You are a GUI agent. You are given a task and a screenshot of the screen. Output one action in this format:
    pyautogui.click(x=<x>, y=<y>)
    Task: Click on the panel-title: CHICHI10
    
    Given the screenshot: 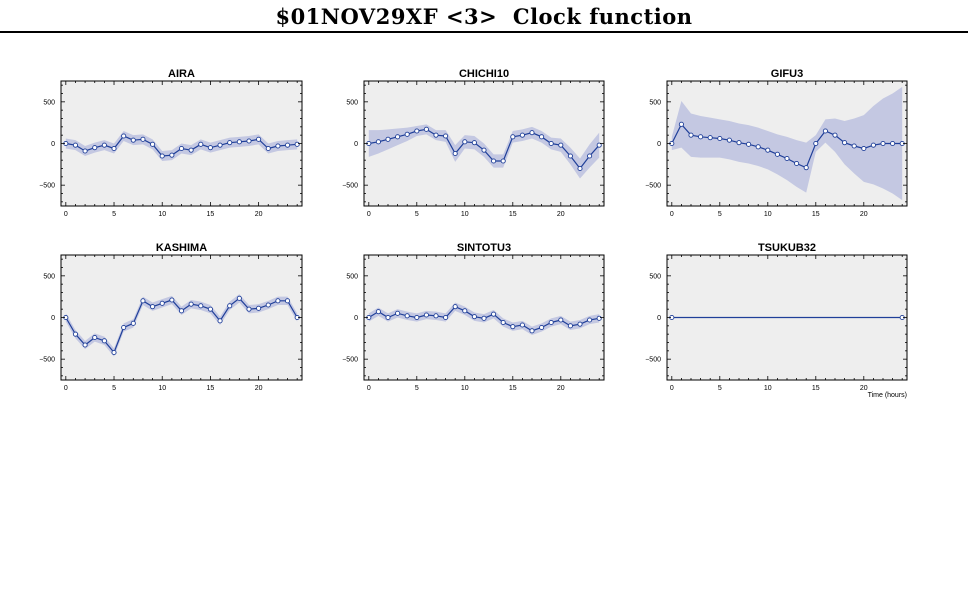 What is the action you would take?
    pyautogui.click(x=484, y=74)
    